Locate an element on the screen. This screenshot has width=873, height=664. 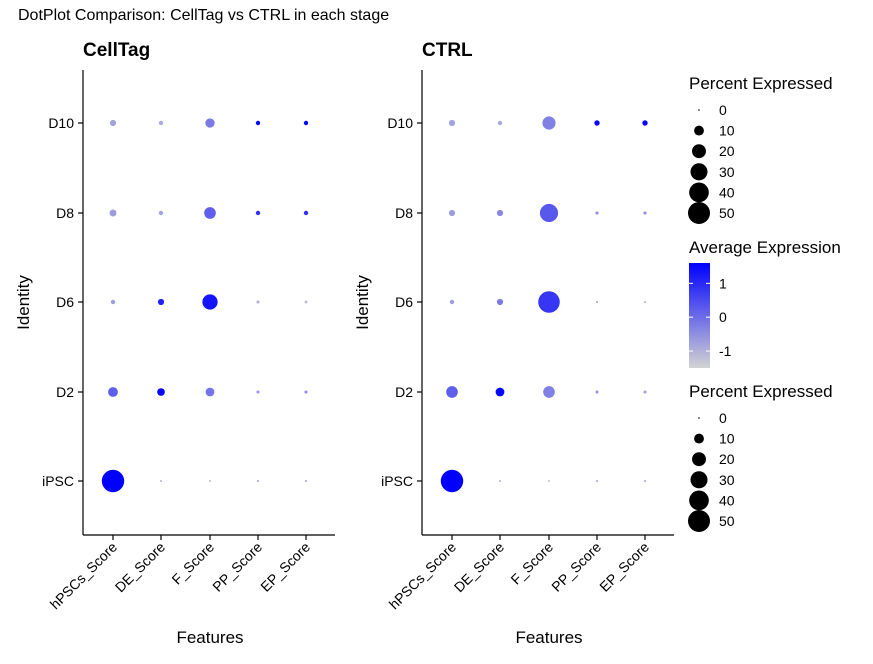
panel-title: CellTag is located at coordinates (116, 50).